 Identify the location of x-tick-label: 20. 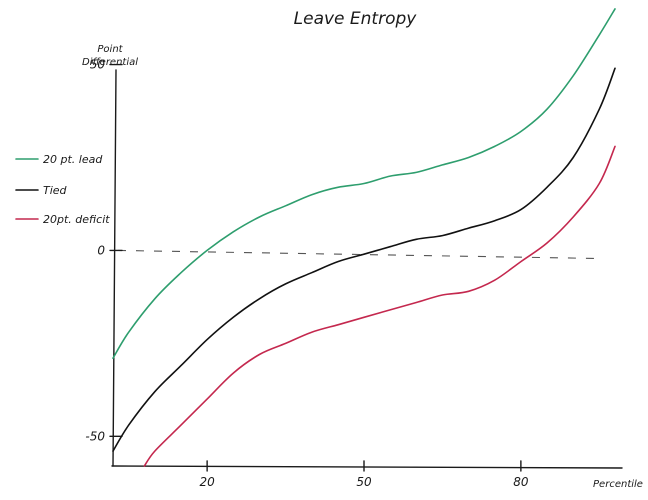
(207, 482).